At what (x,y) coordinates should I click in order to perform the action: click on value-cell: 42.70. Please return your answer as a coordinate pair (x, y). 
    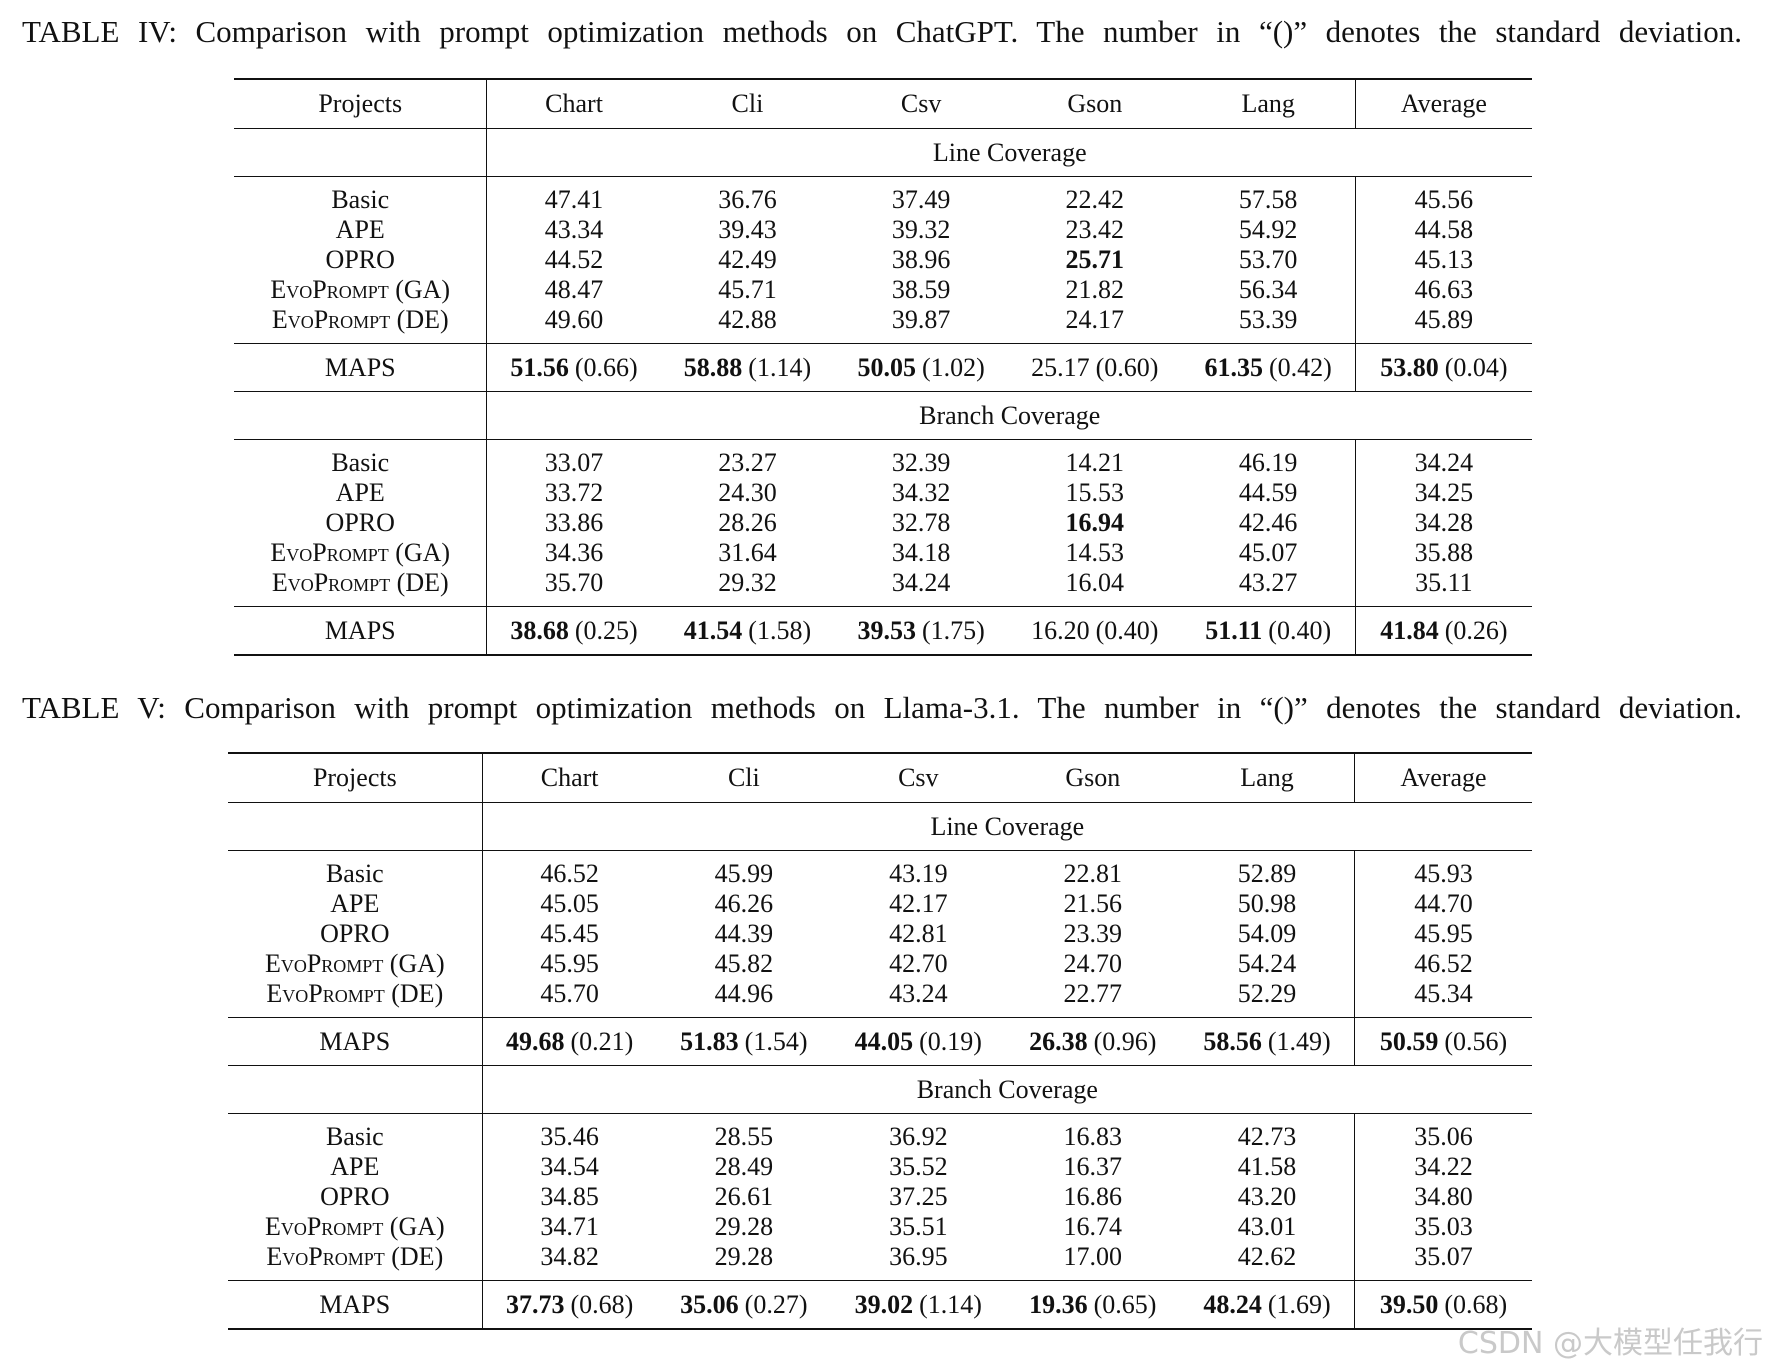
    Looking at the image, I should click on (918, 963).